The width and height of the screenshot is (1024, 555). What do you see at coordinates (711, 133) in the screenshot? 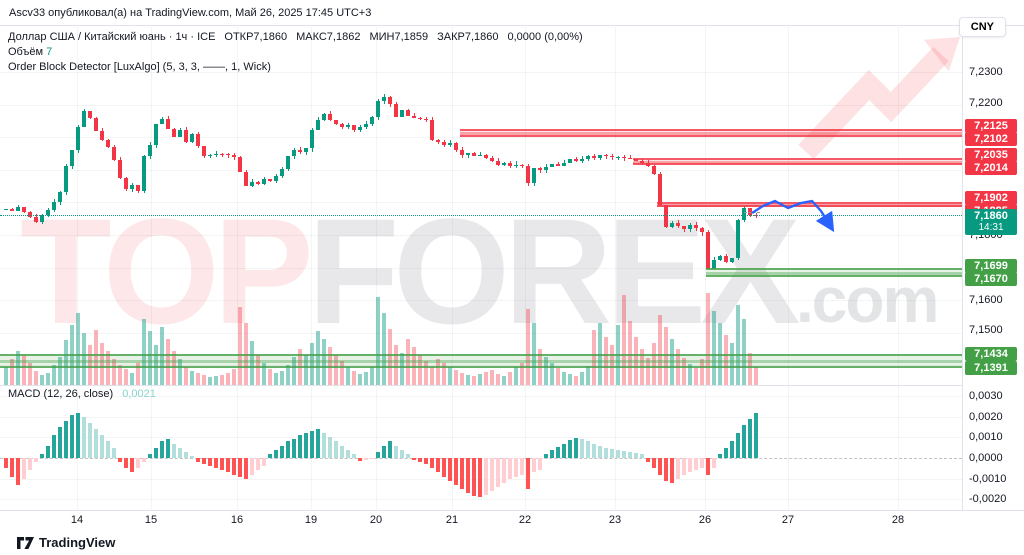
I see `order-block-zone` at bounding box center [711, 133].